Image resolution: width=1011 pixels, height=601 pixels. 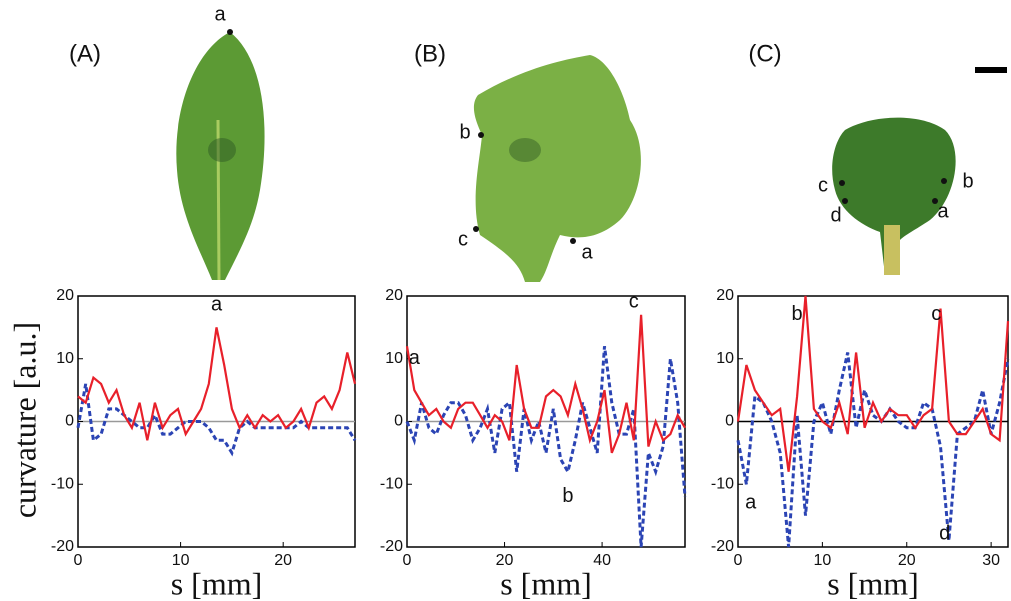 I want to click on x-tick-label: 40, so click(x=602, y=560).